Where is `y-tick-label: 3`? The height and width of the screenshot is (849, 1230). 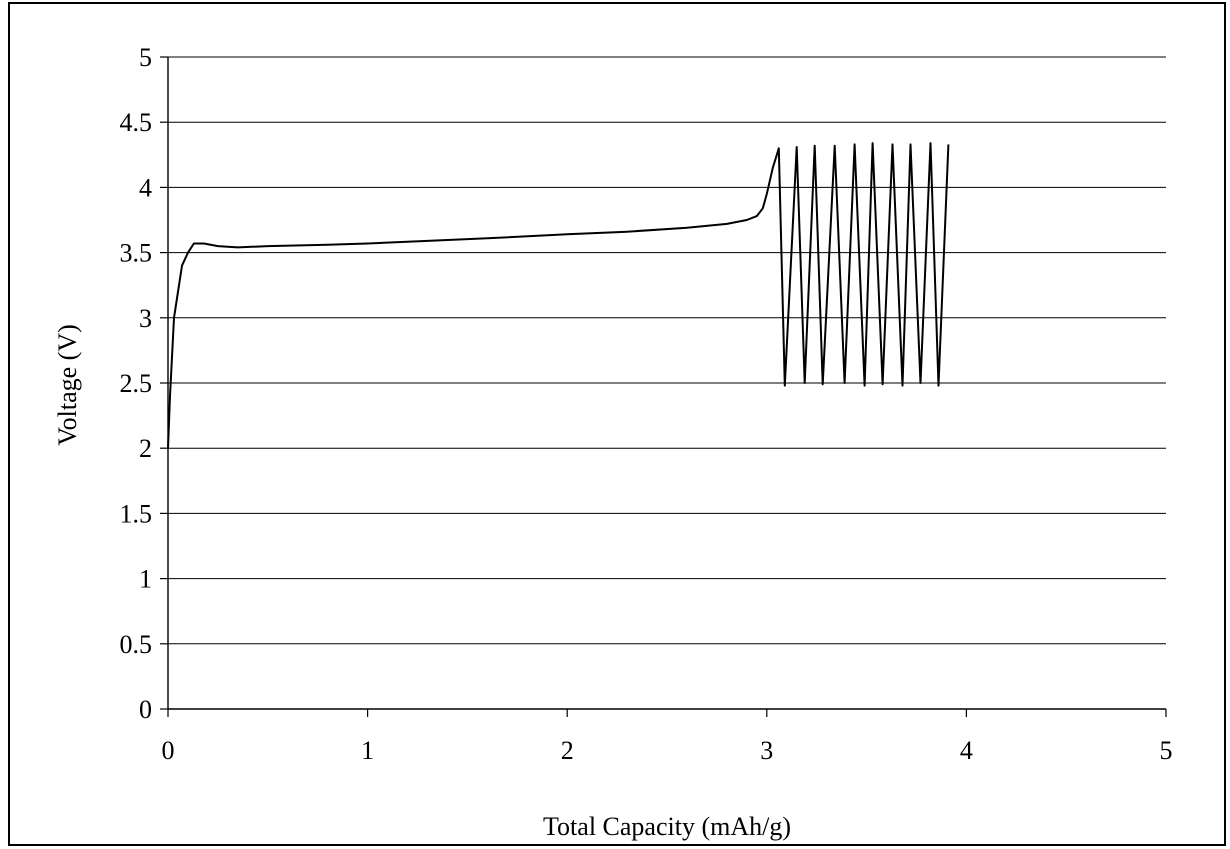
y-tick-label: 3 is located at coordinates (145, 318).